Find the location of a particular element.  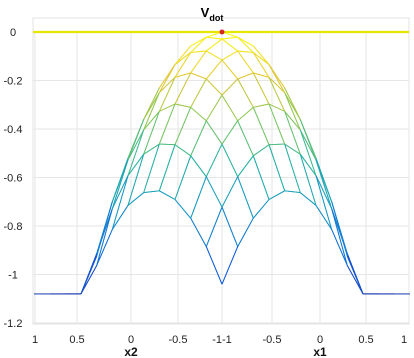

x1-axis-label: x1 is located at coordinates (320, 351).